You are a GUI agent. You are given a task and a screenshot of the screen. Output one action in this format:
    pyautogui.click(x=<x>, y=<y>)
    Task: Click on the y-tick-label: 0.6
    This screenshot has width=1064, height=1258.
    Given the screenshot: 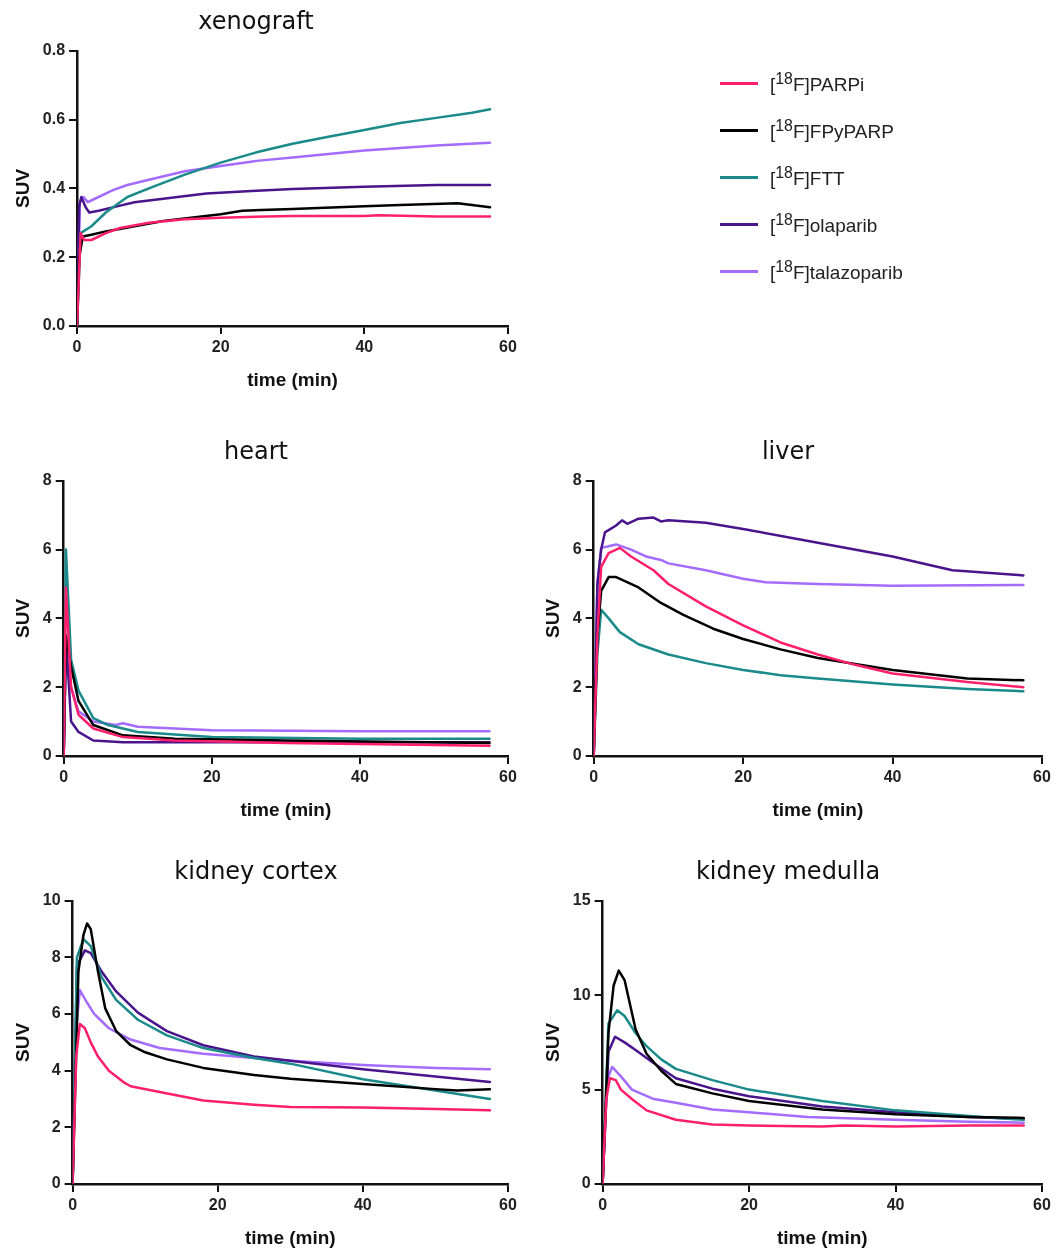 What is the action you would take?
    pyautogui.click(x=54, y=119)
    